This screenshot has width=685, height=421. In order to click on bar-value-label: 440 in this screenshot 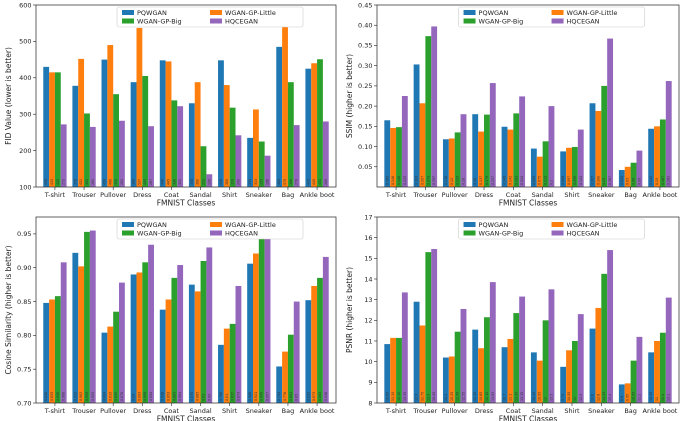, I will do `click(314, 182)`.